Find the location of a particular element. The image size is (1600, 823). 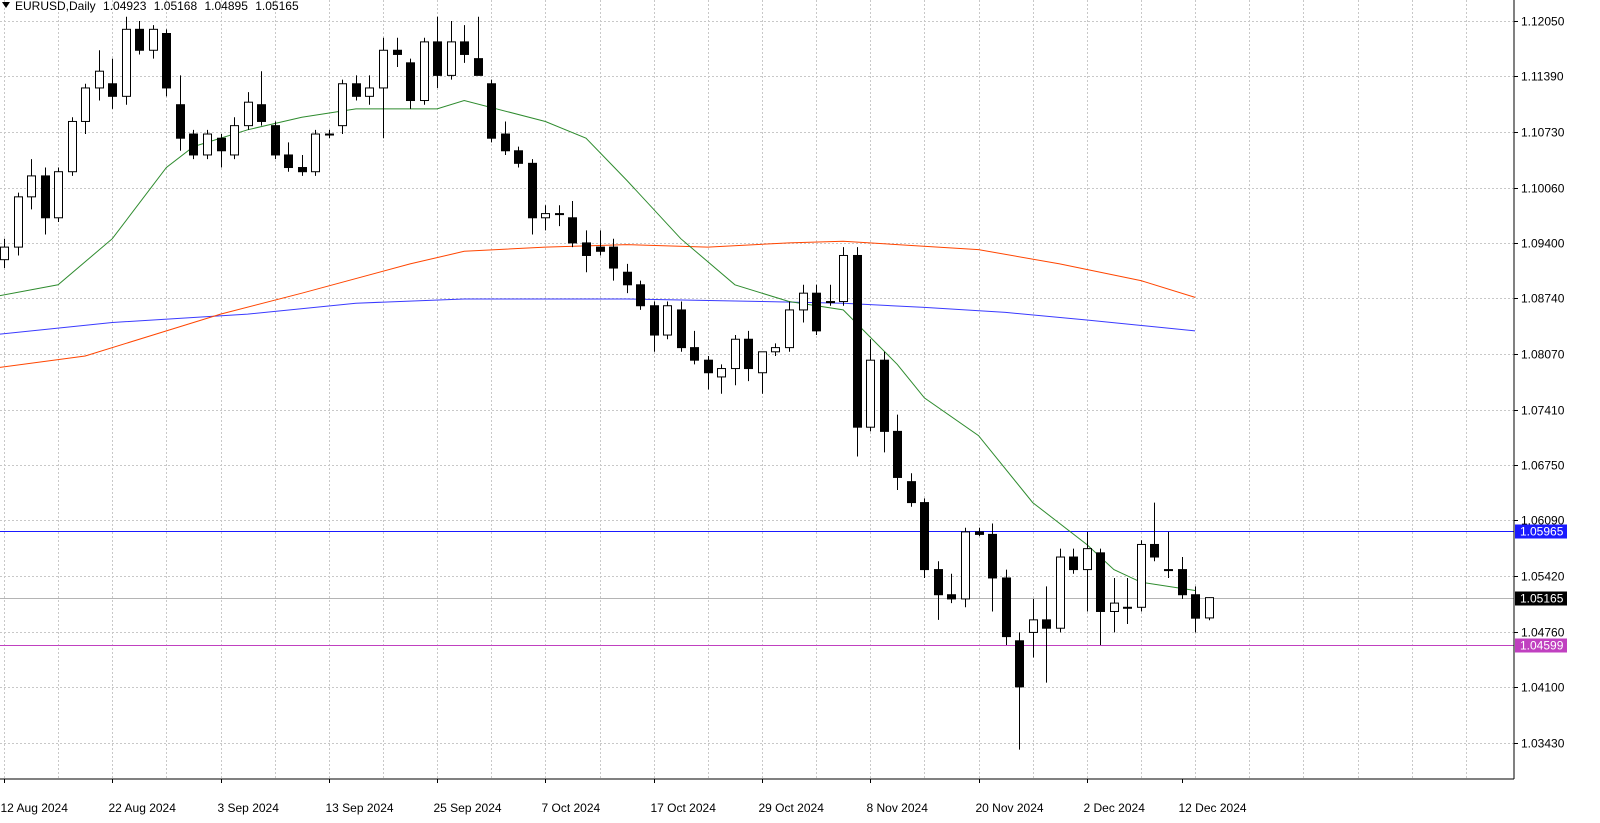

price-tick-label: 1.05420 is located at coordinates (1543, 577).